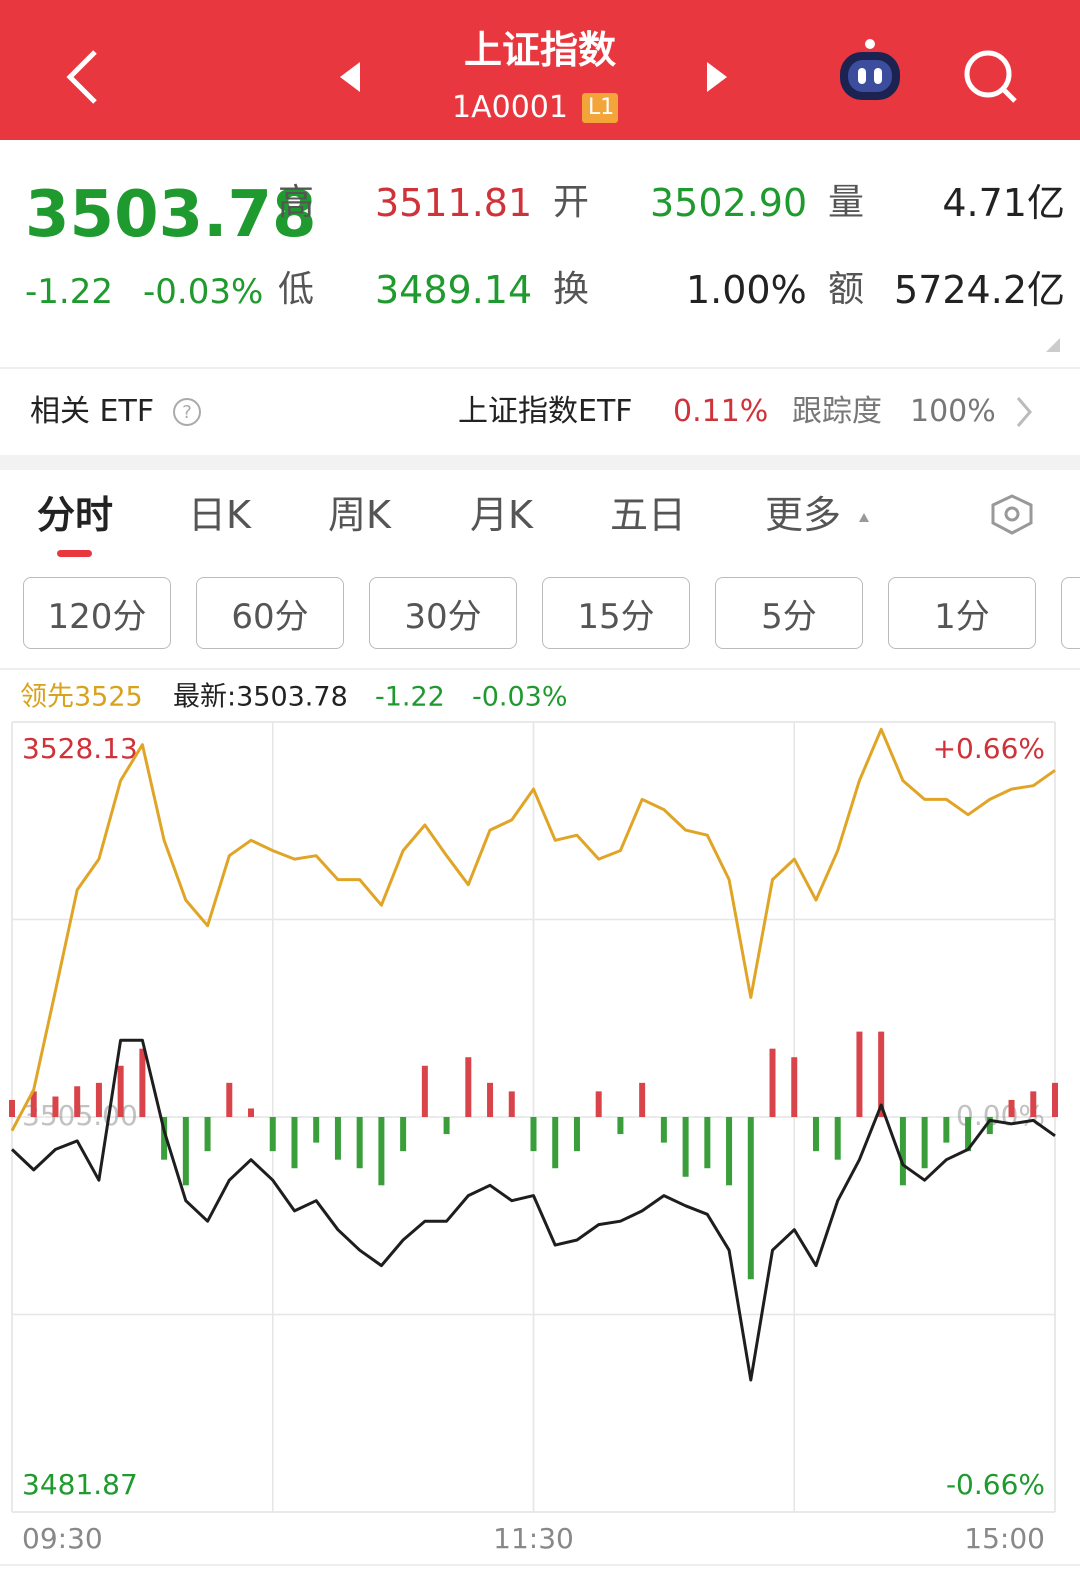  I want to click on expand-corner, so click(1053, 345).